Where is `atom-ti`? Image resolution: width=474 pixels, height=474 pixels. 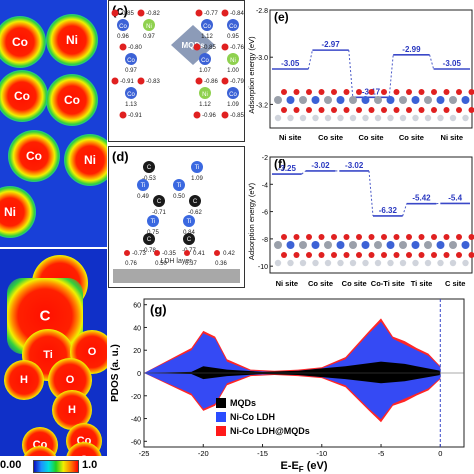 atom-ti is located at coordinates (197, 167).